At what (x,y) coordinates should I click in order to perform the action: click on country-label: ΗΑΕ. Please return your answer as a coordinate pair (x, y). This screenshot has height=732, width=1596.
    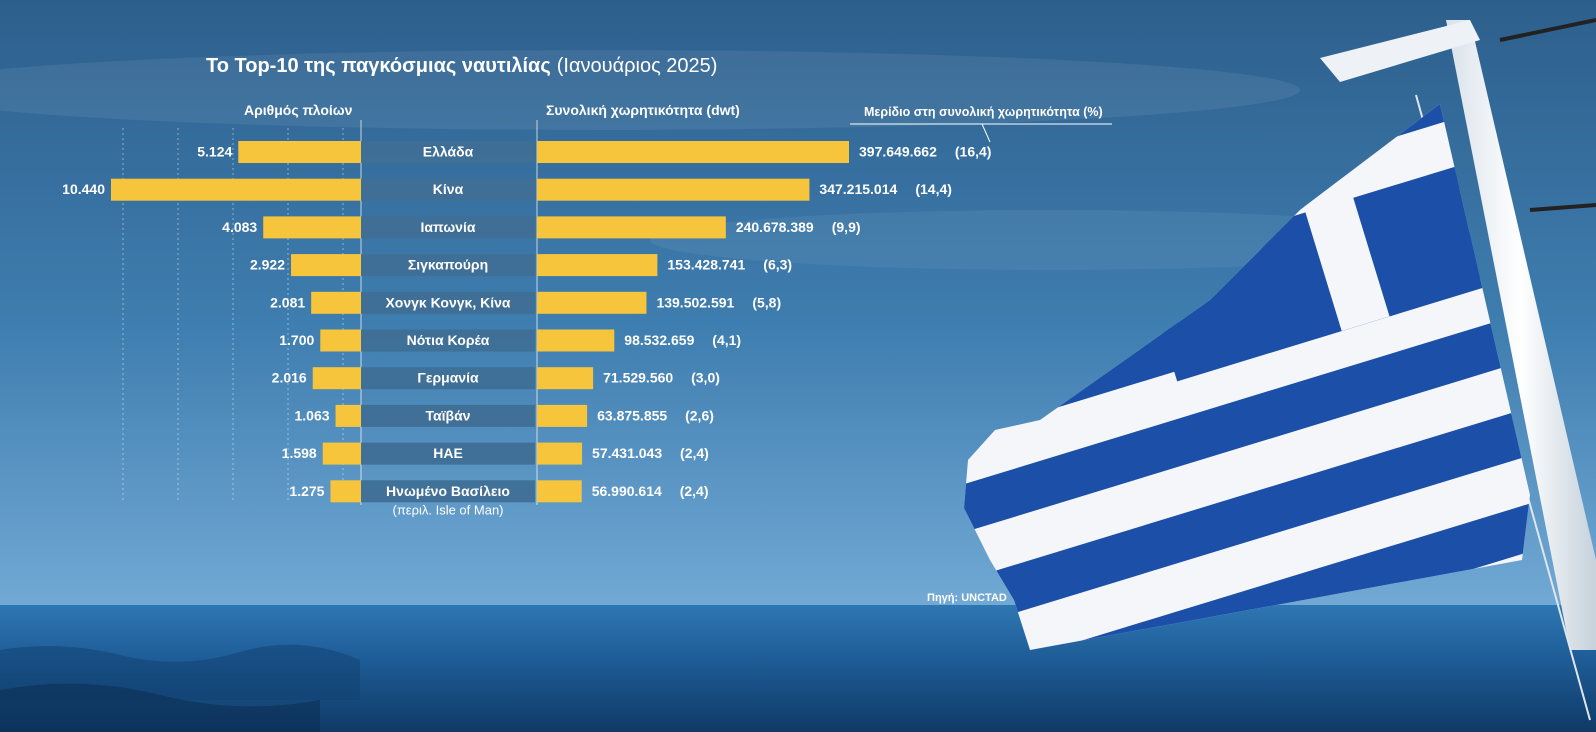
    Looking at the image, I should click on (448, 453).